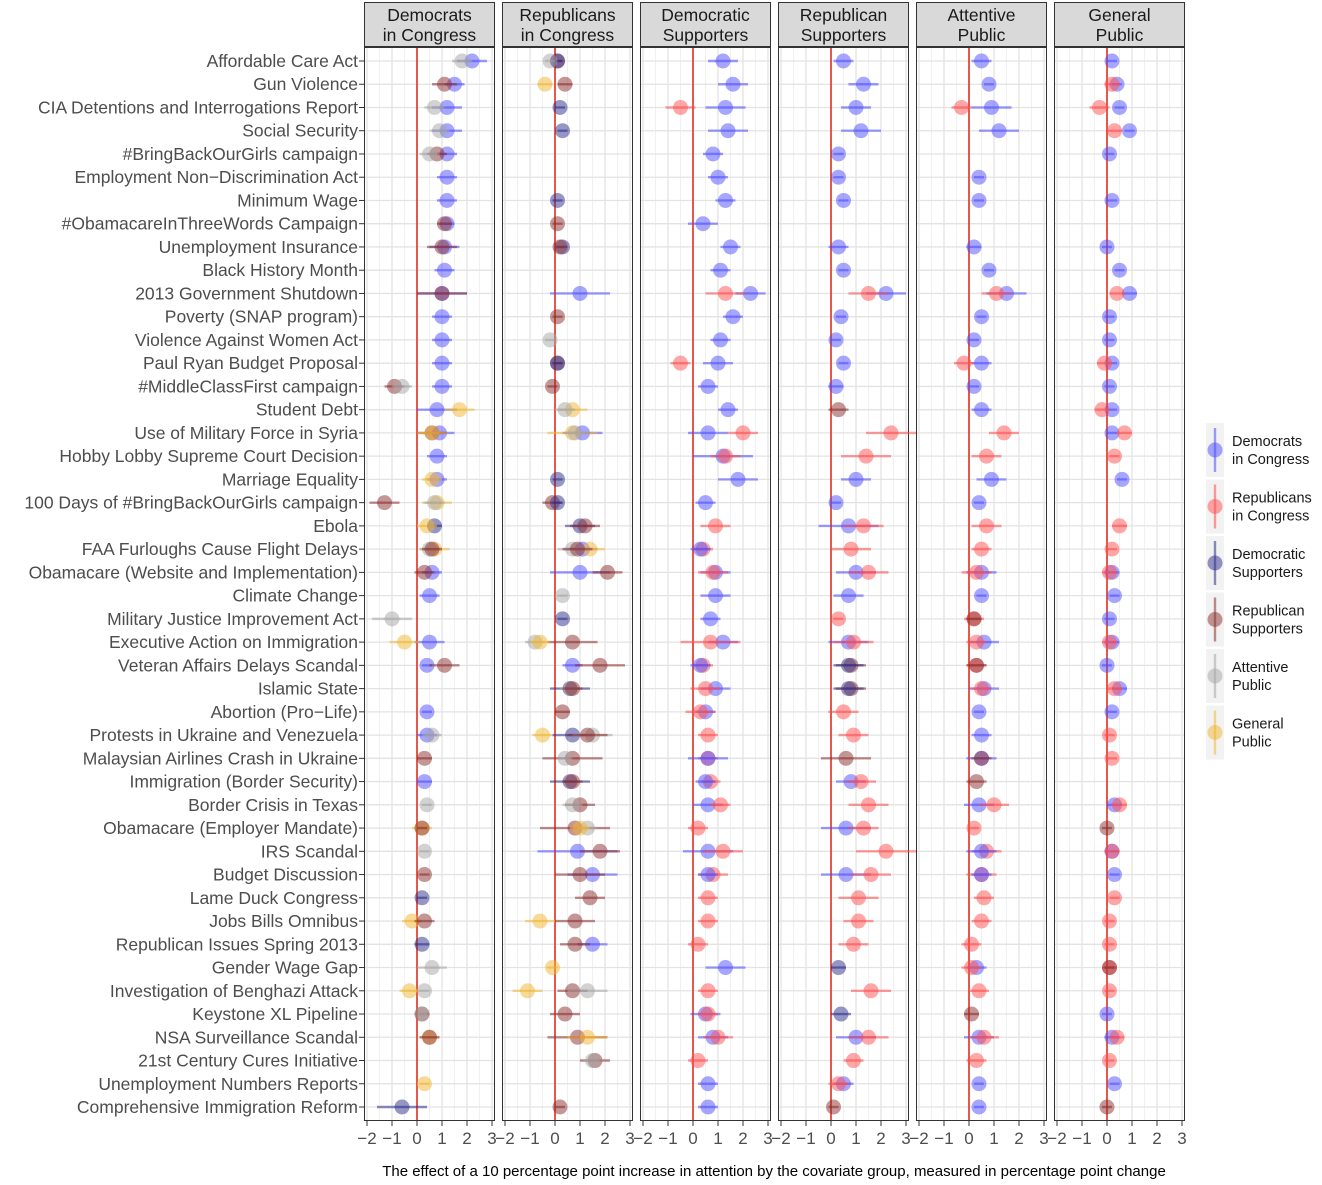 The height and width of the screenshot is (1185, 1322). I want to click on category-label: 100 Days of #BringBackOurGirls campaign, so click(191, 503).